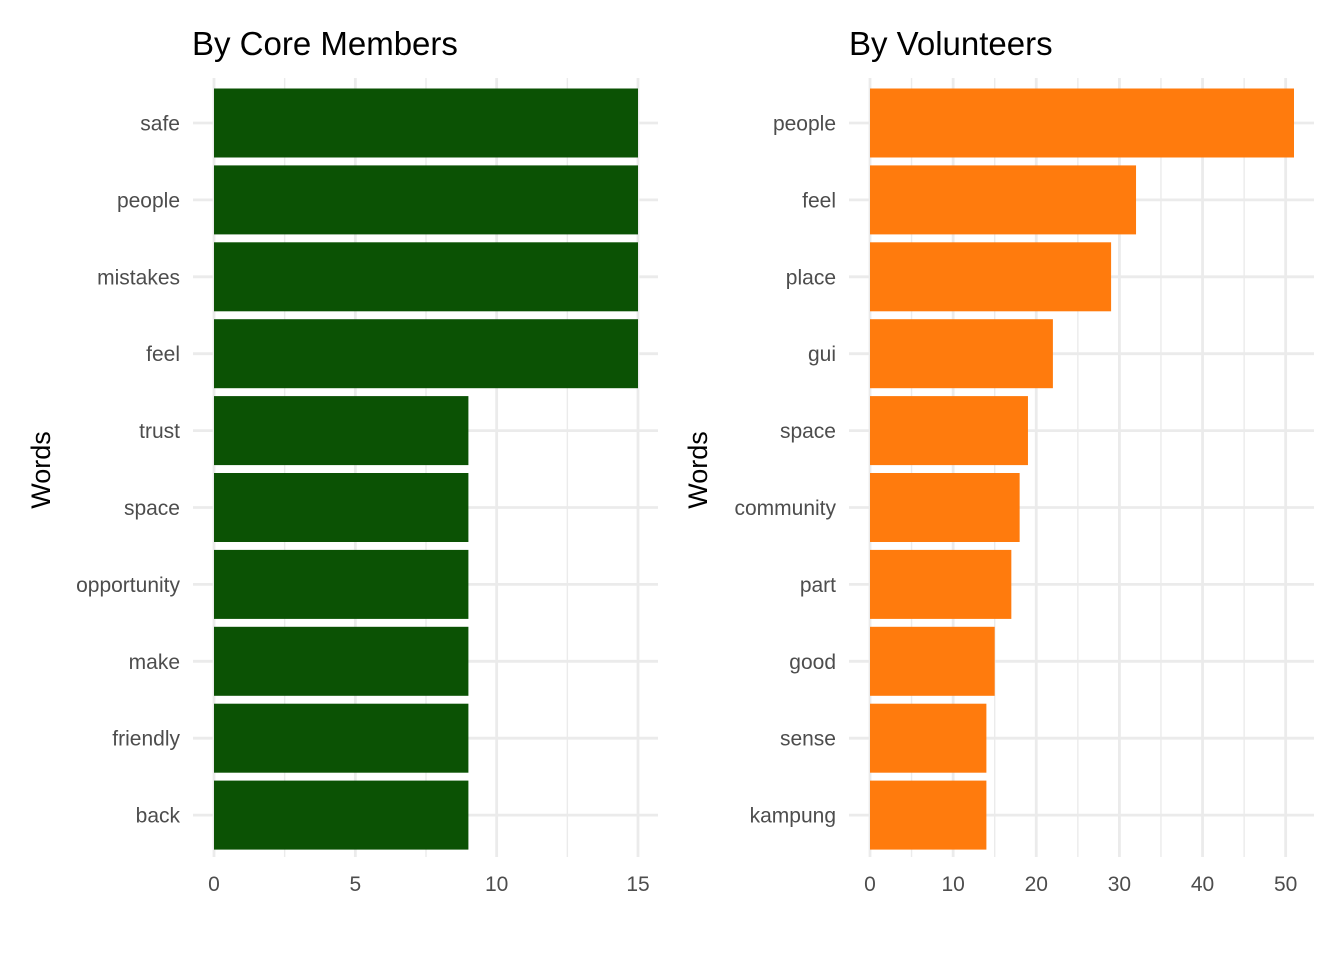 The height and width of the screenshot is (960, 1344). What do you see at coordinates (41, 470) in the screenshot?
I see `core-members-y-axis-label: Words` at bounding box center [41, 470].